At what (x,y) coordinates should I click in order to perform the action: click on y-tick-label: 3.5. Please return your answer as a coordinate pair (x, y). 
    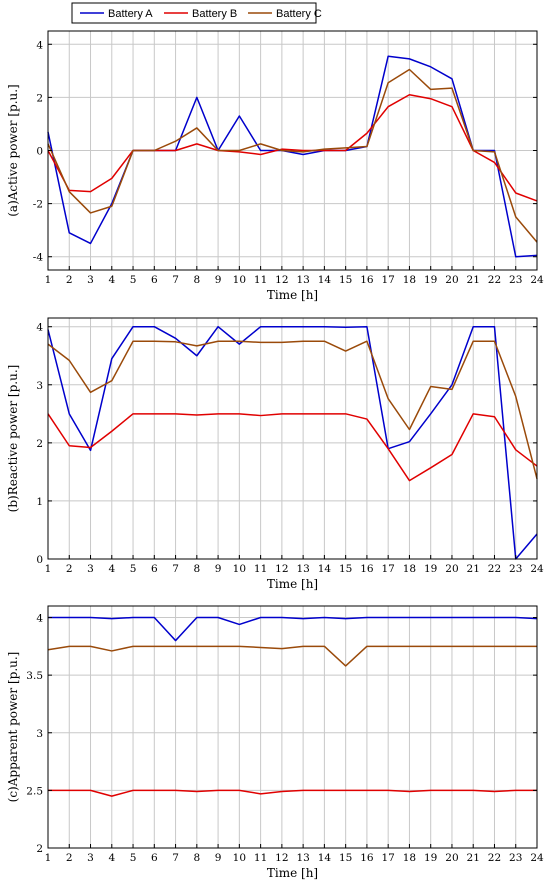
    Looking at the image, I should click on (34, 676).